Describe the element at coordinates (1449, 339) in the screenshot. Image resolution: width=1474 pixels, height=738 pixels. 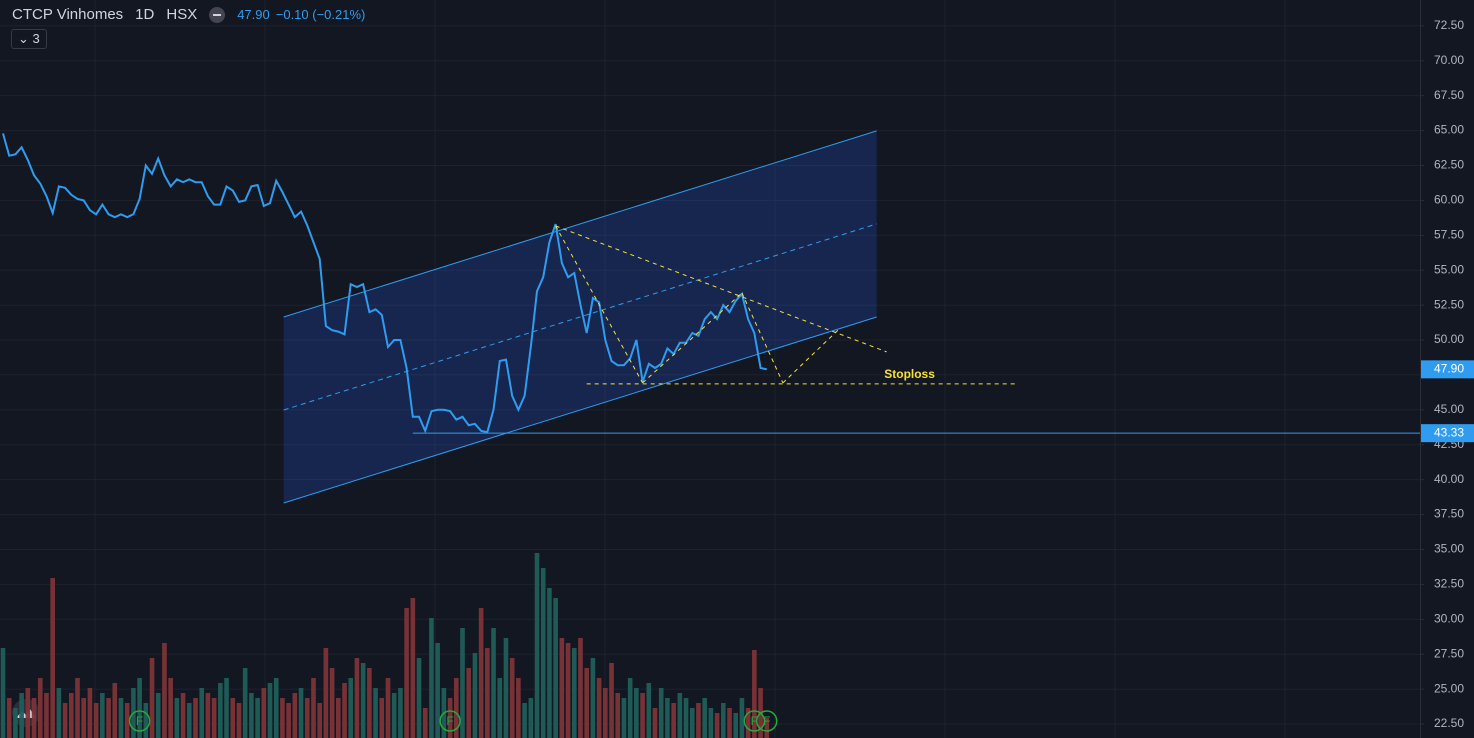
I see `y-tick-label: 50.00` at that location.